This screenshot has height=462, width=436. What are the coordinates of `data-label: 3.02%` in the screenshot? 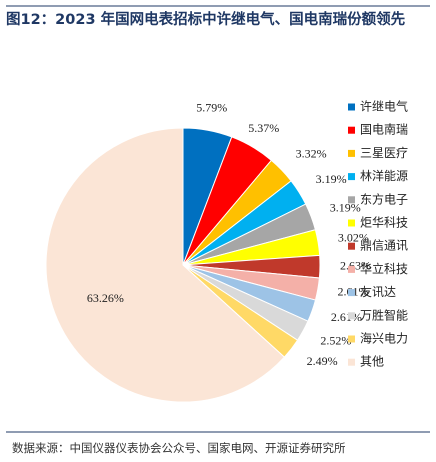 It's located at (353, 238).